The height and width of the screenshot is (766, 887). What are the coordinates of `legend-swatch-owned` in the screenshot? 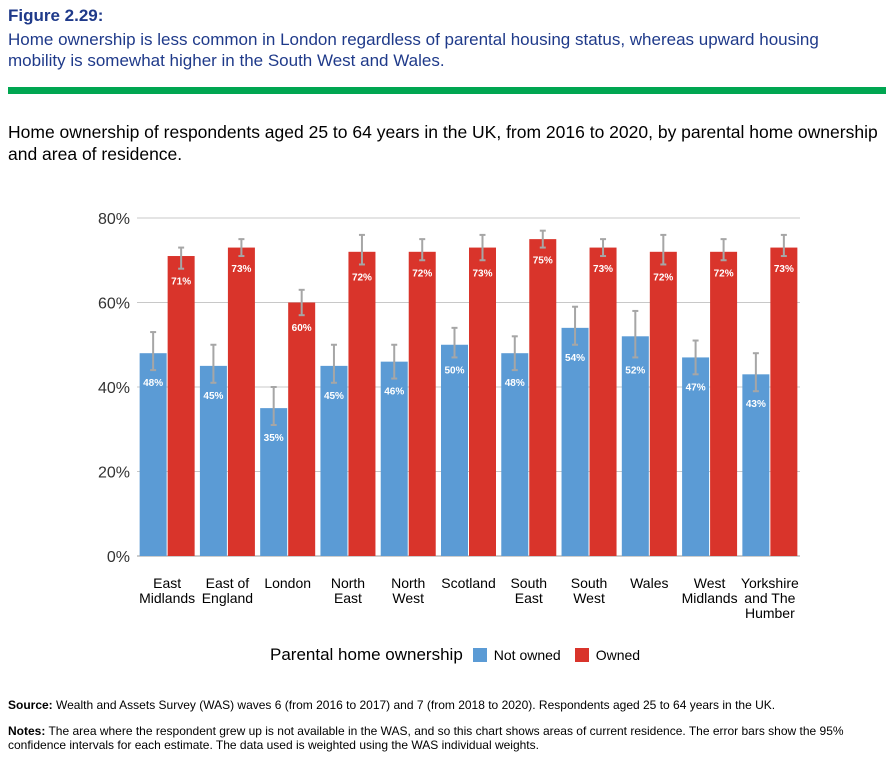 It's located at (581, 655).